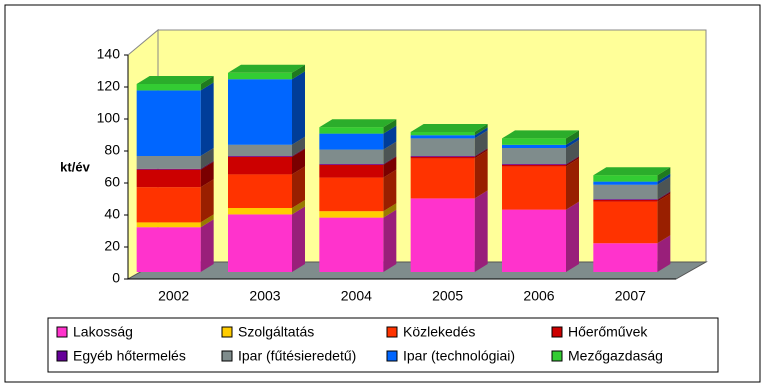  What do you see at coordinates (75, 166) in the screenshot?
I see `y-axis-label: kt/év` at bounding box center [75, 166].